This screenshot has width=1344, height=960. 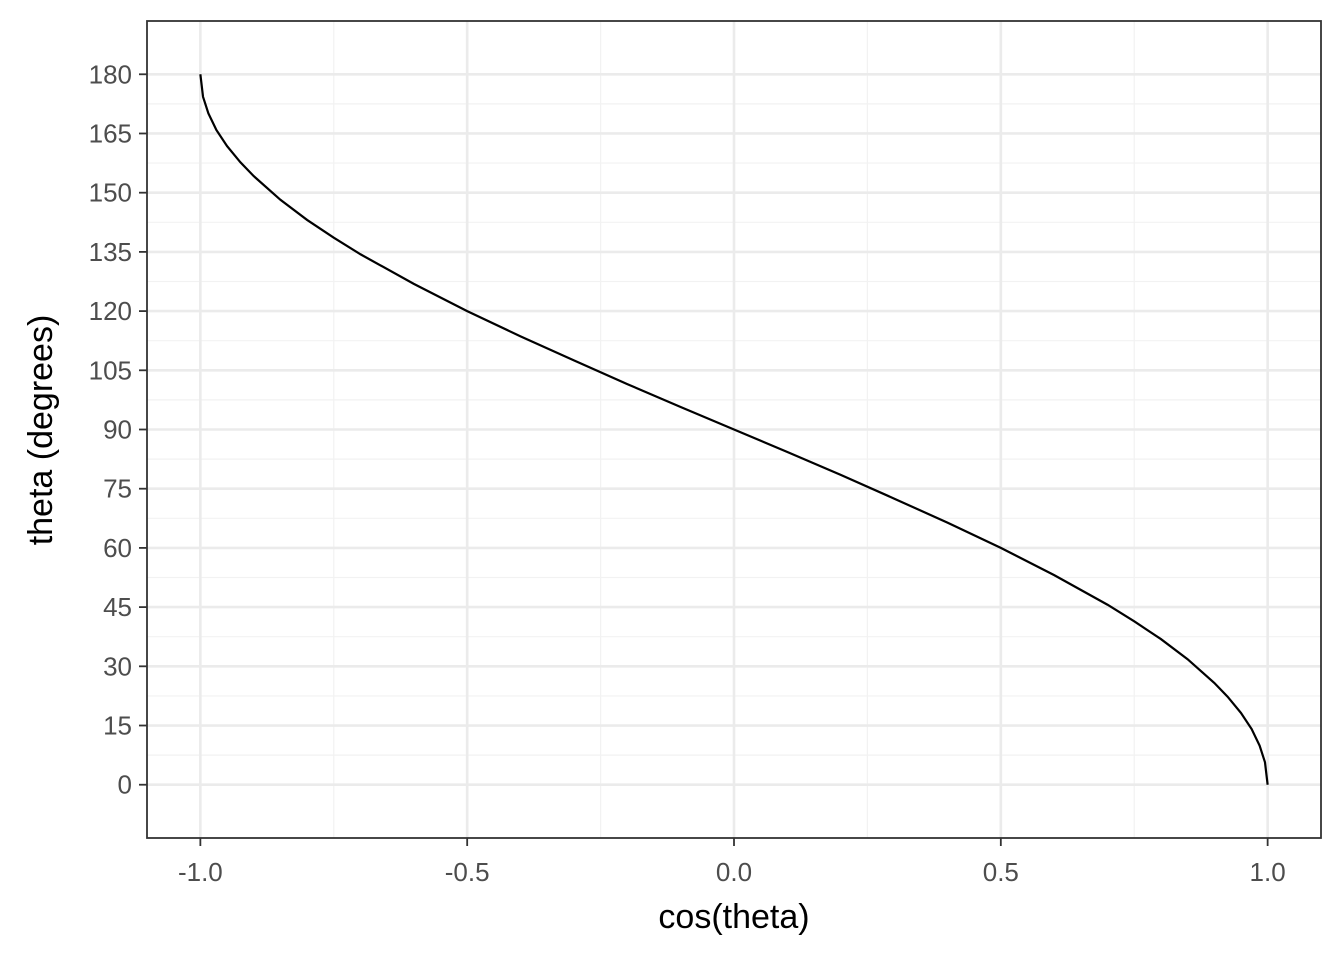 I want to click on y-tick-label: 105, so click(x=110, y=370).